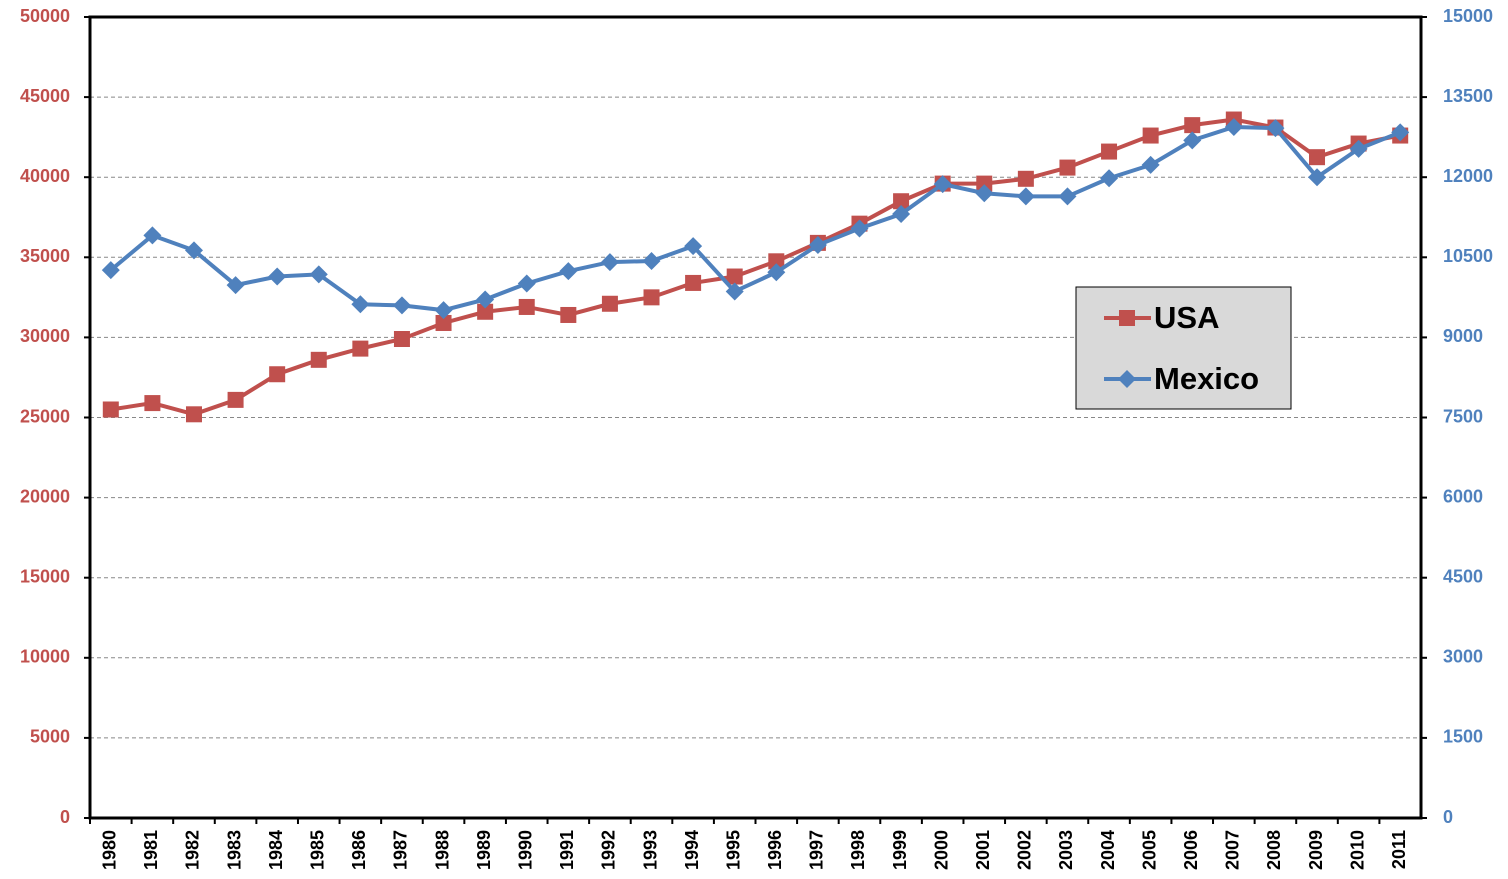 This screenshot has height=879, width=1508. I want to click on y2-tick-label: 3000, so click(1463, 657).